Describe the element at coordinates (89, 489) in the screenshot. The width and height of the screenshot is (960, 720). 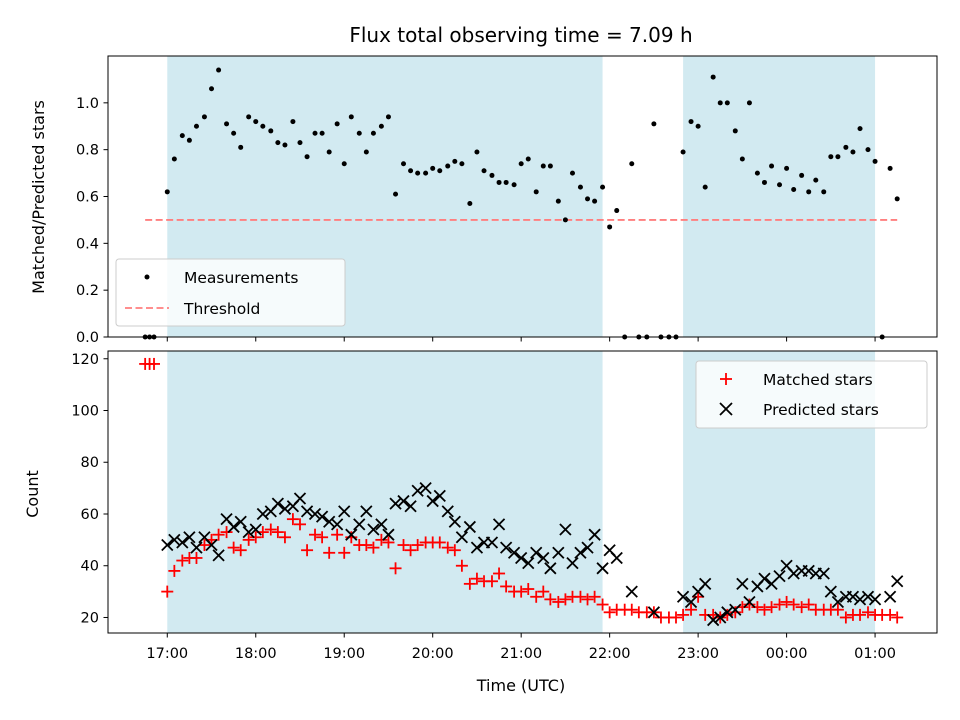
I see `bottom-axis-ticks: 20 40 60 80 100 120` at that location.